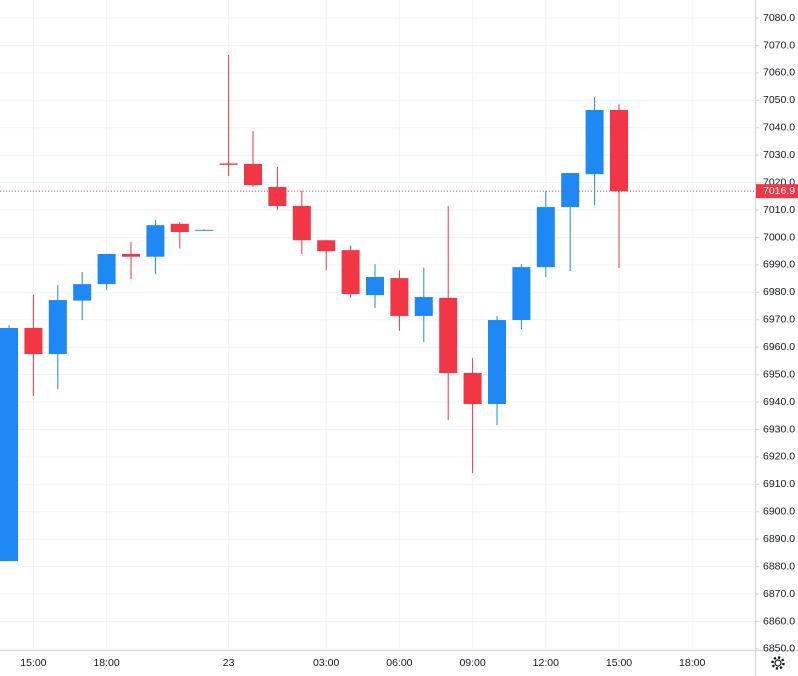 Image resolution: width=798 pixels, height=676 pixels. Describe the element at coordinates (779, 100) in the screenshot. I see `y-tick-label: 7050.0` at that location.